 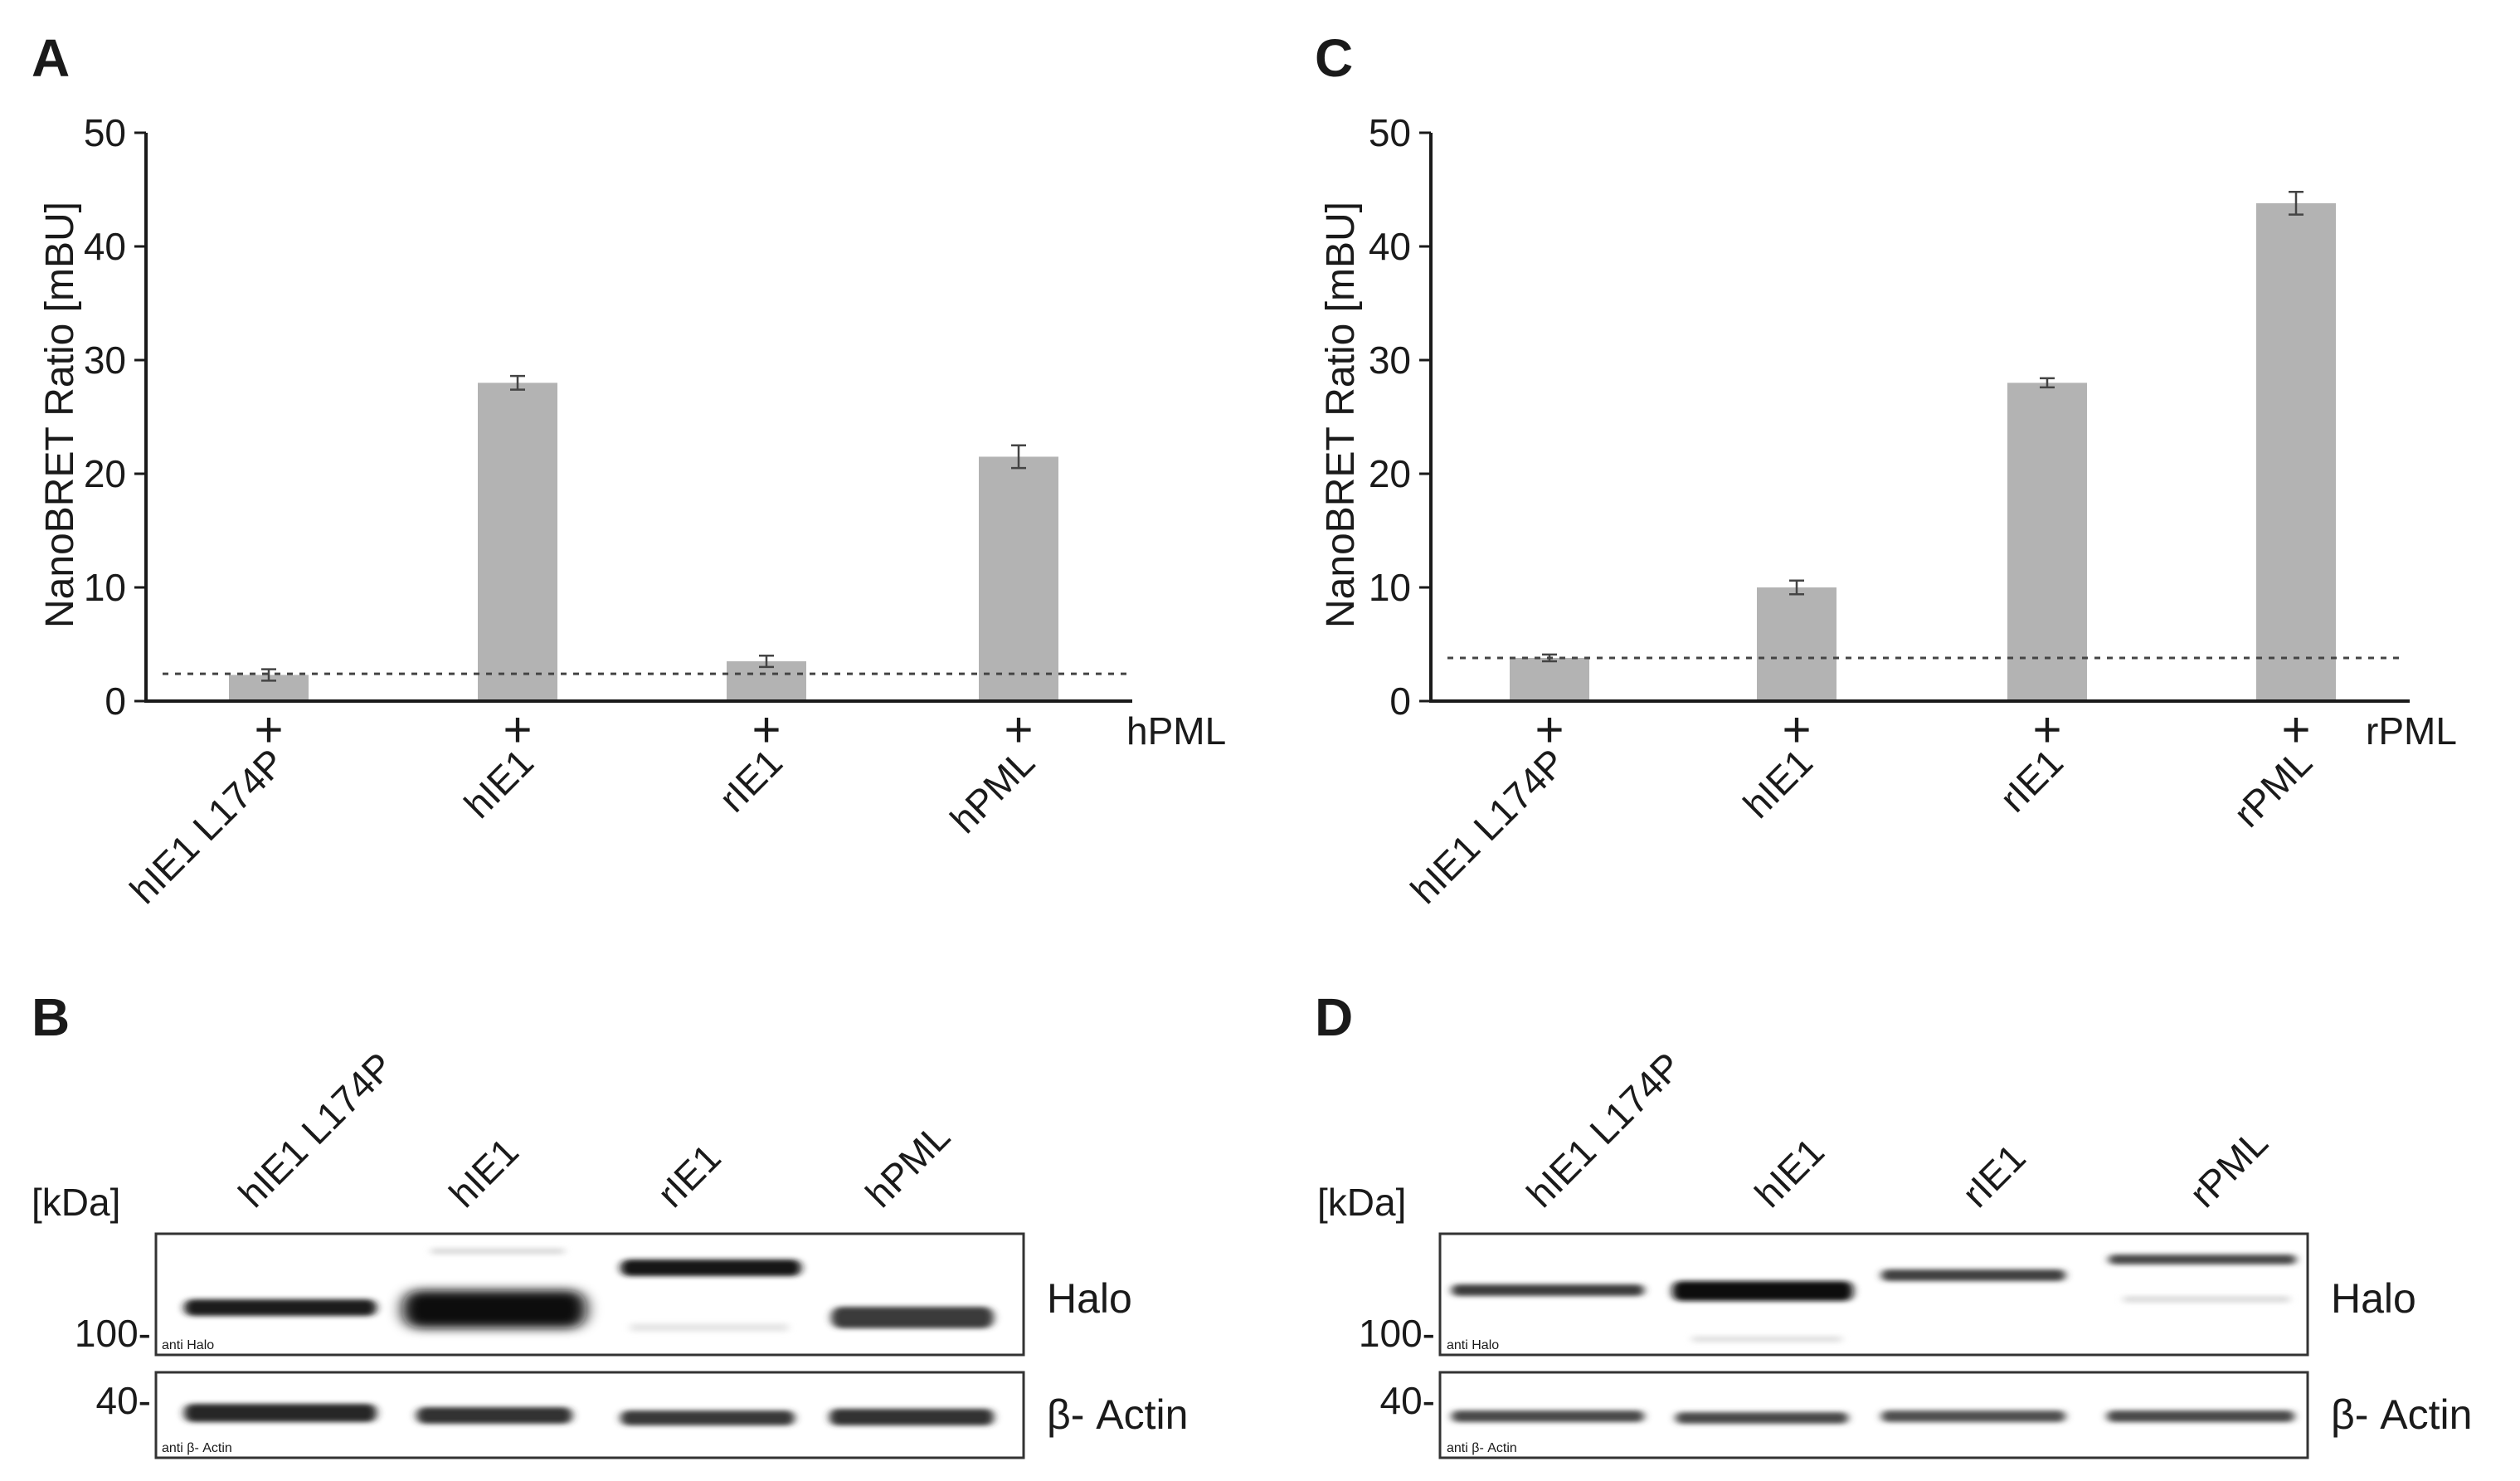 What do you see at coordinates (105, 474) in the screenshot?
I see `chart-a-ytick-label-2: 20` at bounding box center [105, 474].